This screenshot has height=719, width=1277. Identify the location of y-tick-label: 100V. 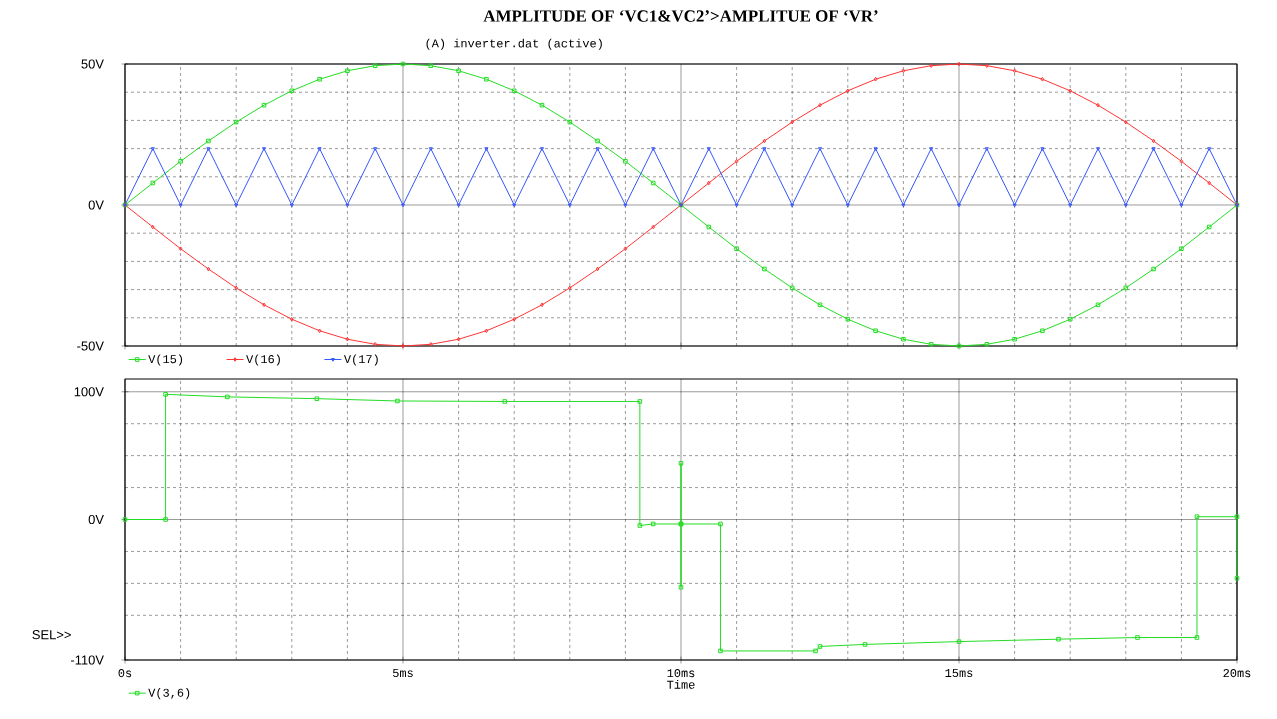
(89, 392).